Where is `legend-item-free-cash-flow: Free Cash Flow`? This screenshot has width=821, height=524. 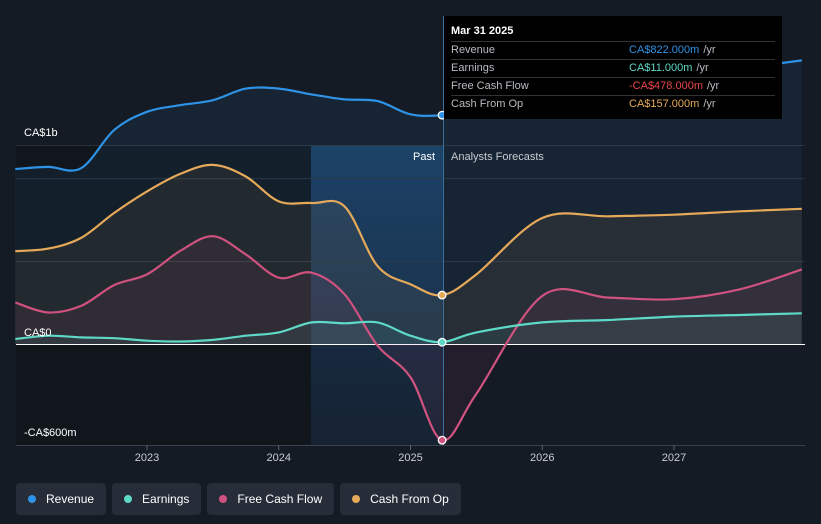 legend-item-free-cash-flow: Free Cash Flow is located at coordinates (271, 499).